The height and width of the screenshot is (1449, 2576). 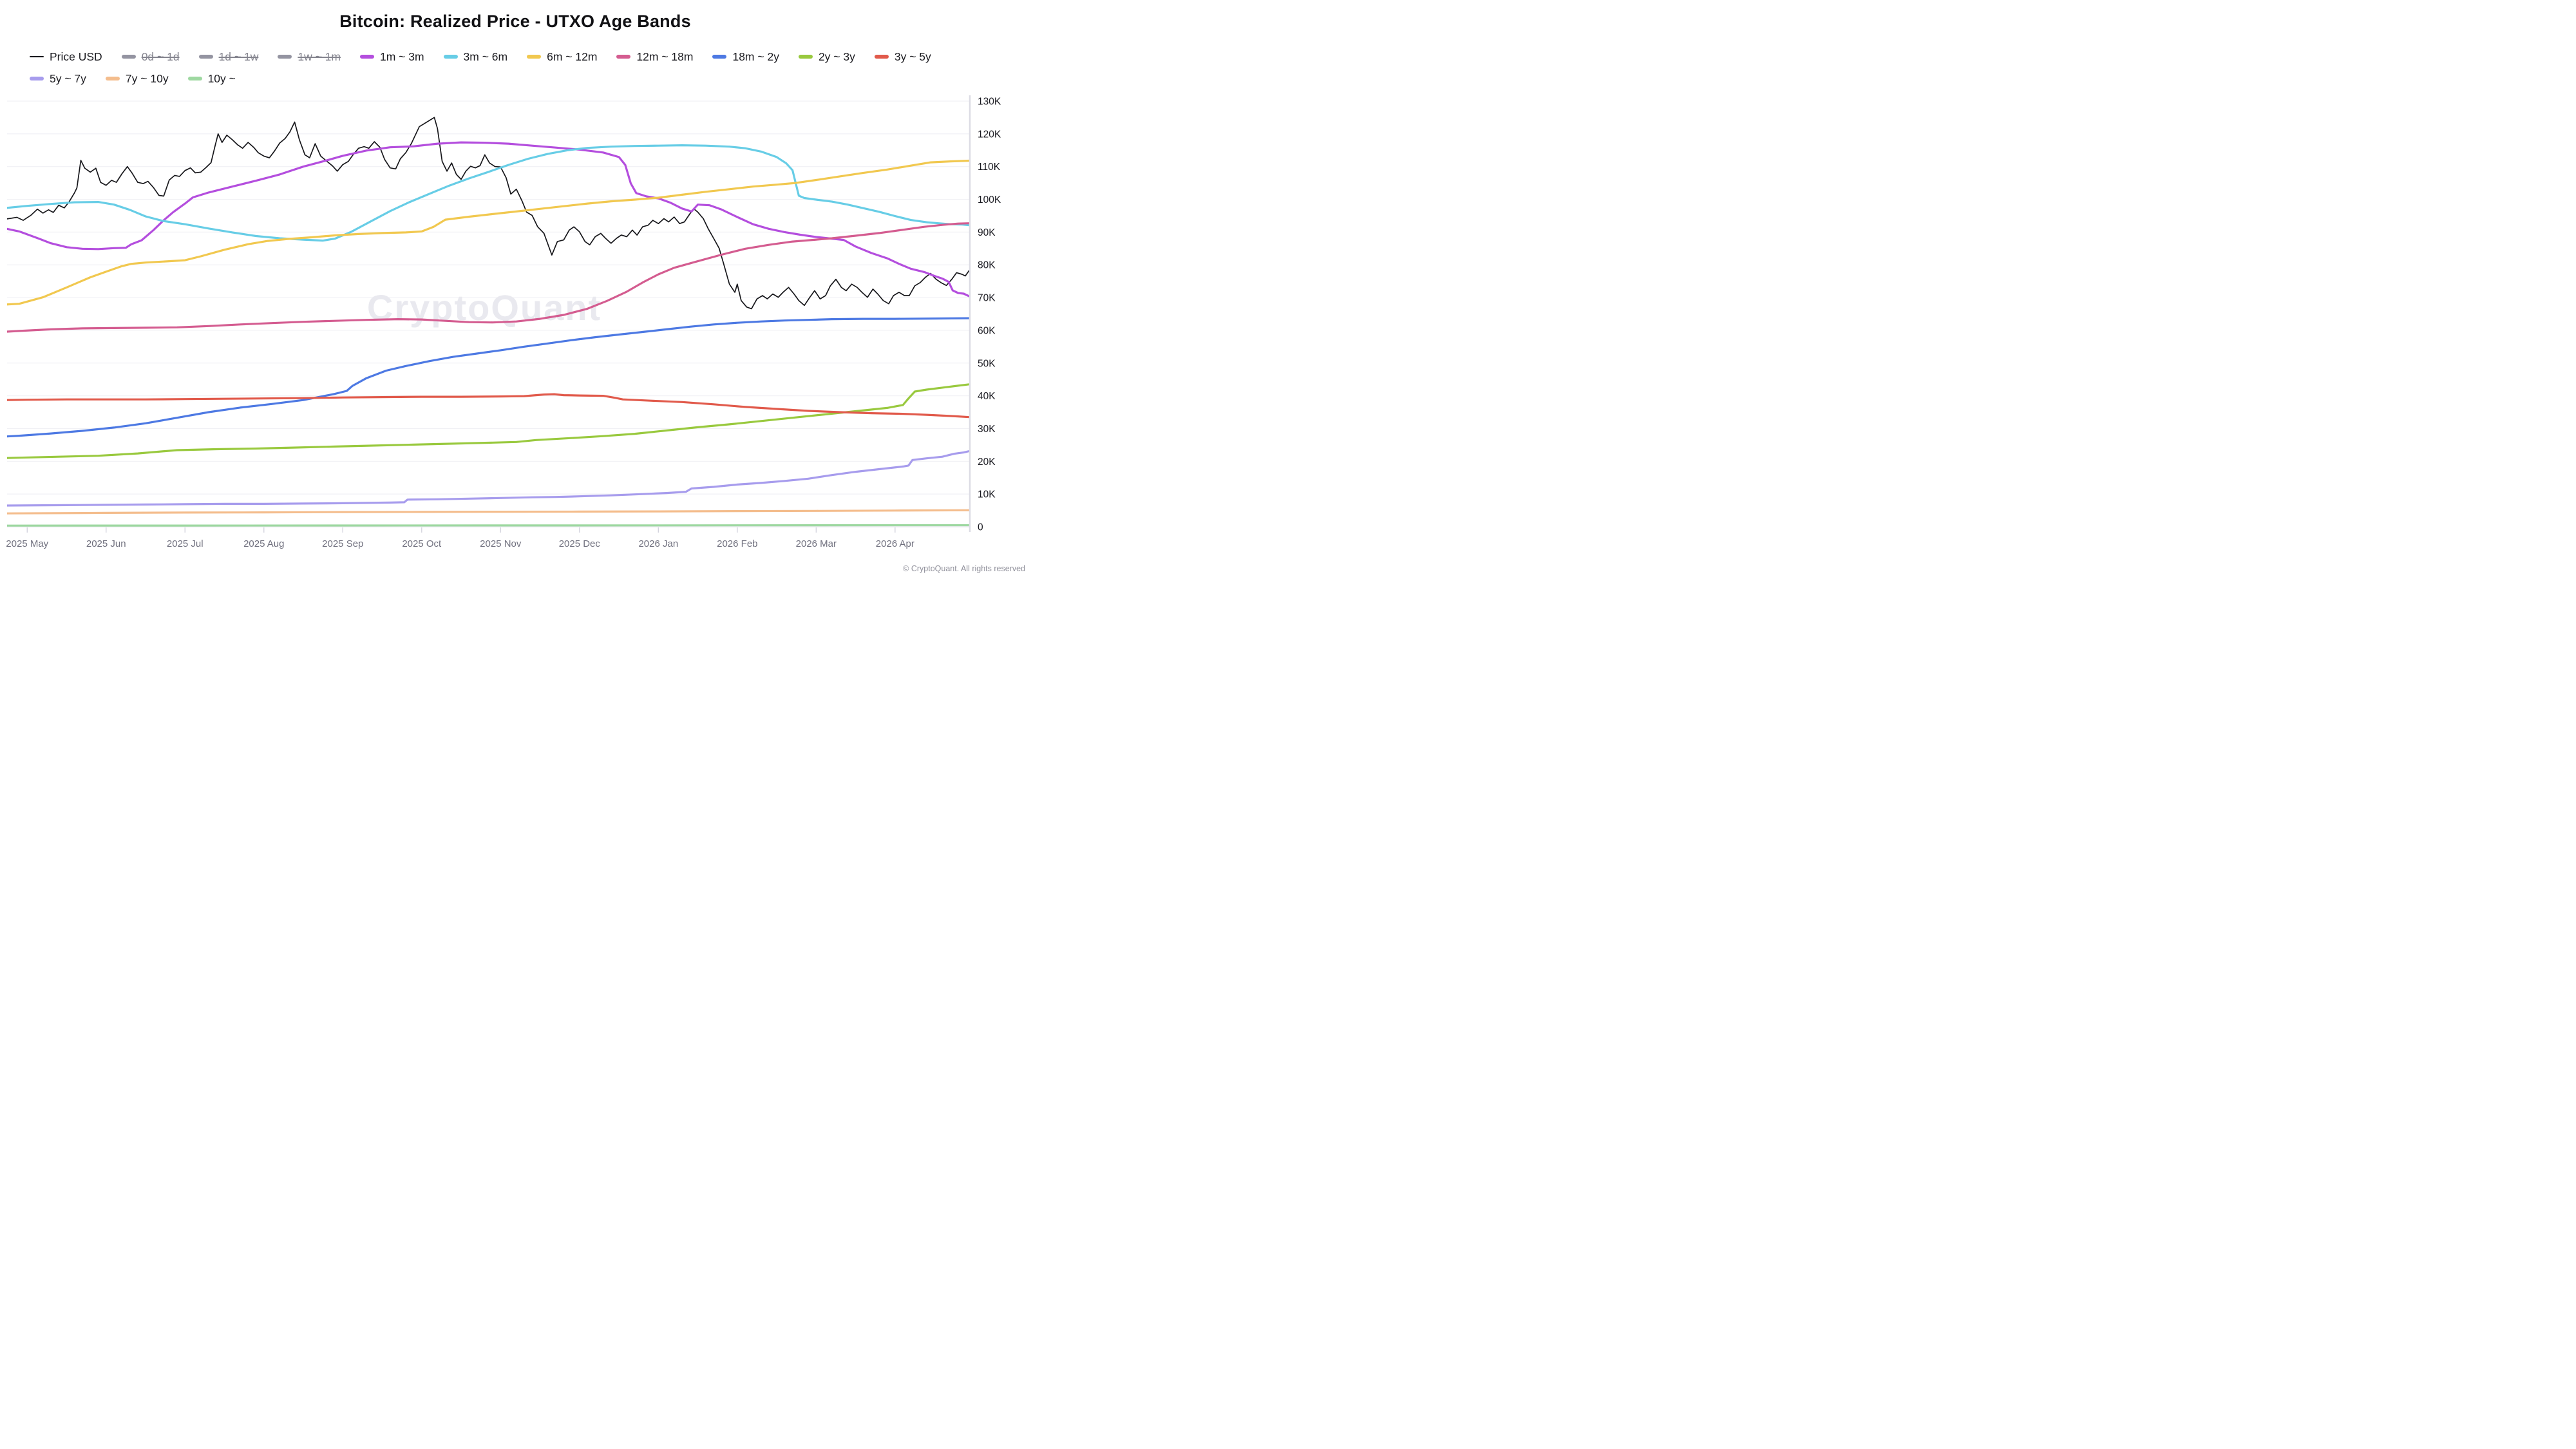 What do you see at coordinates (106, 543) in the screenshot?
I see `x-axis-label-2025 Jun: 2025 Jun` at bounding box center [106, 543].